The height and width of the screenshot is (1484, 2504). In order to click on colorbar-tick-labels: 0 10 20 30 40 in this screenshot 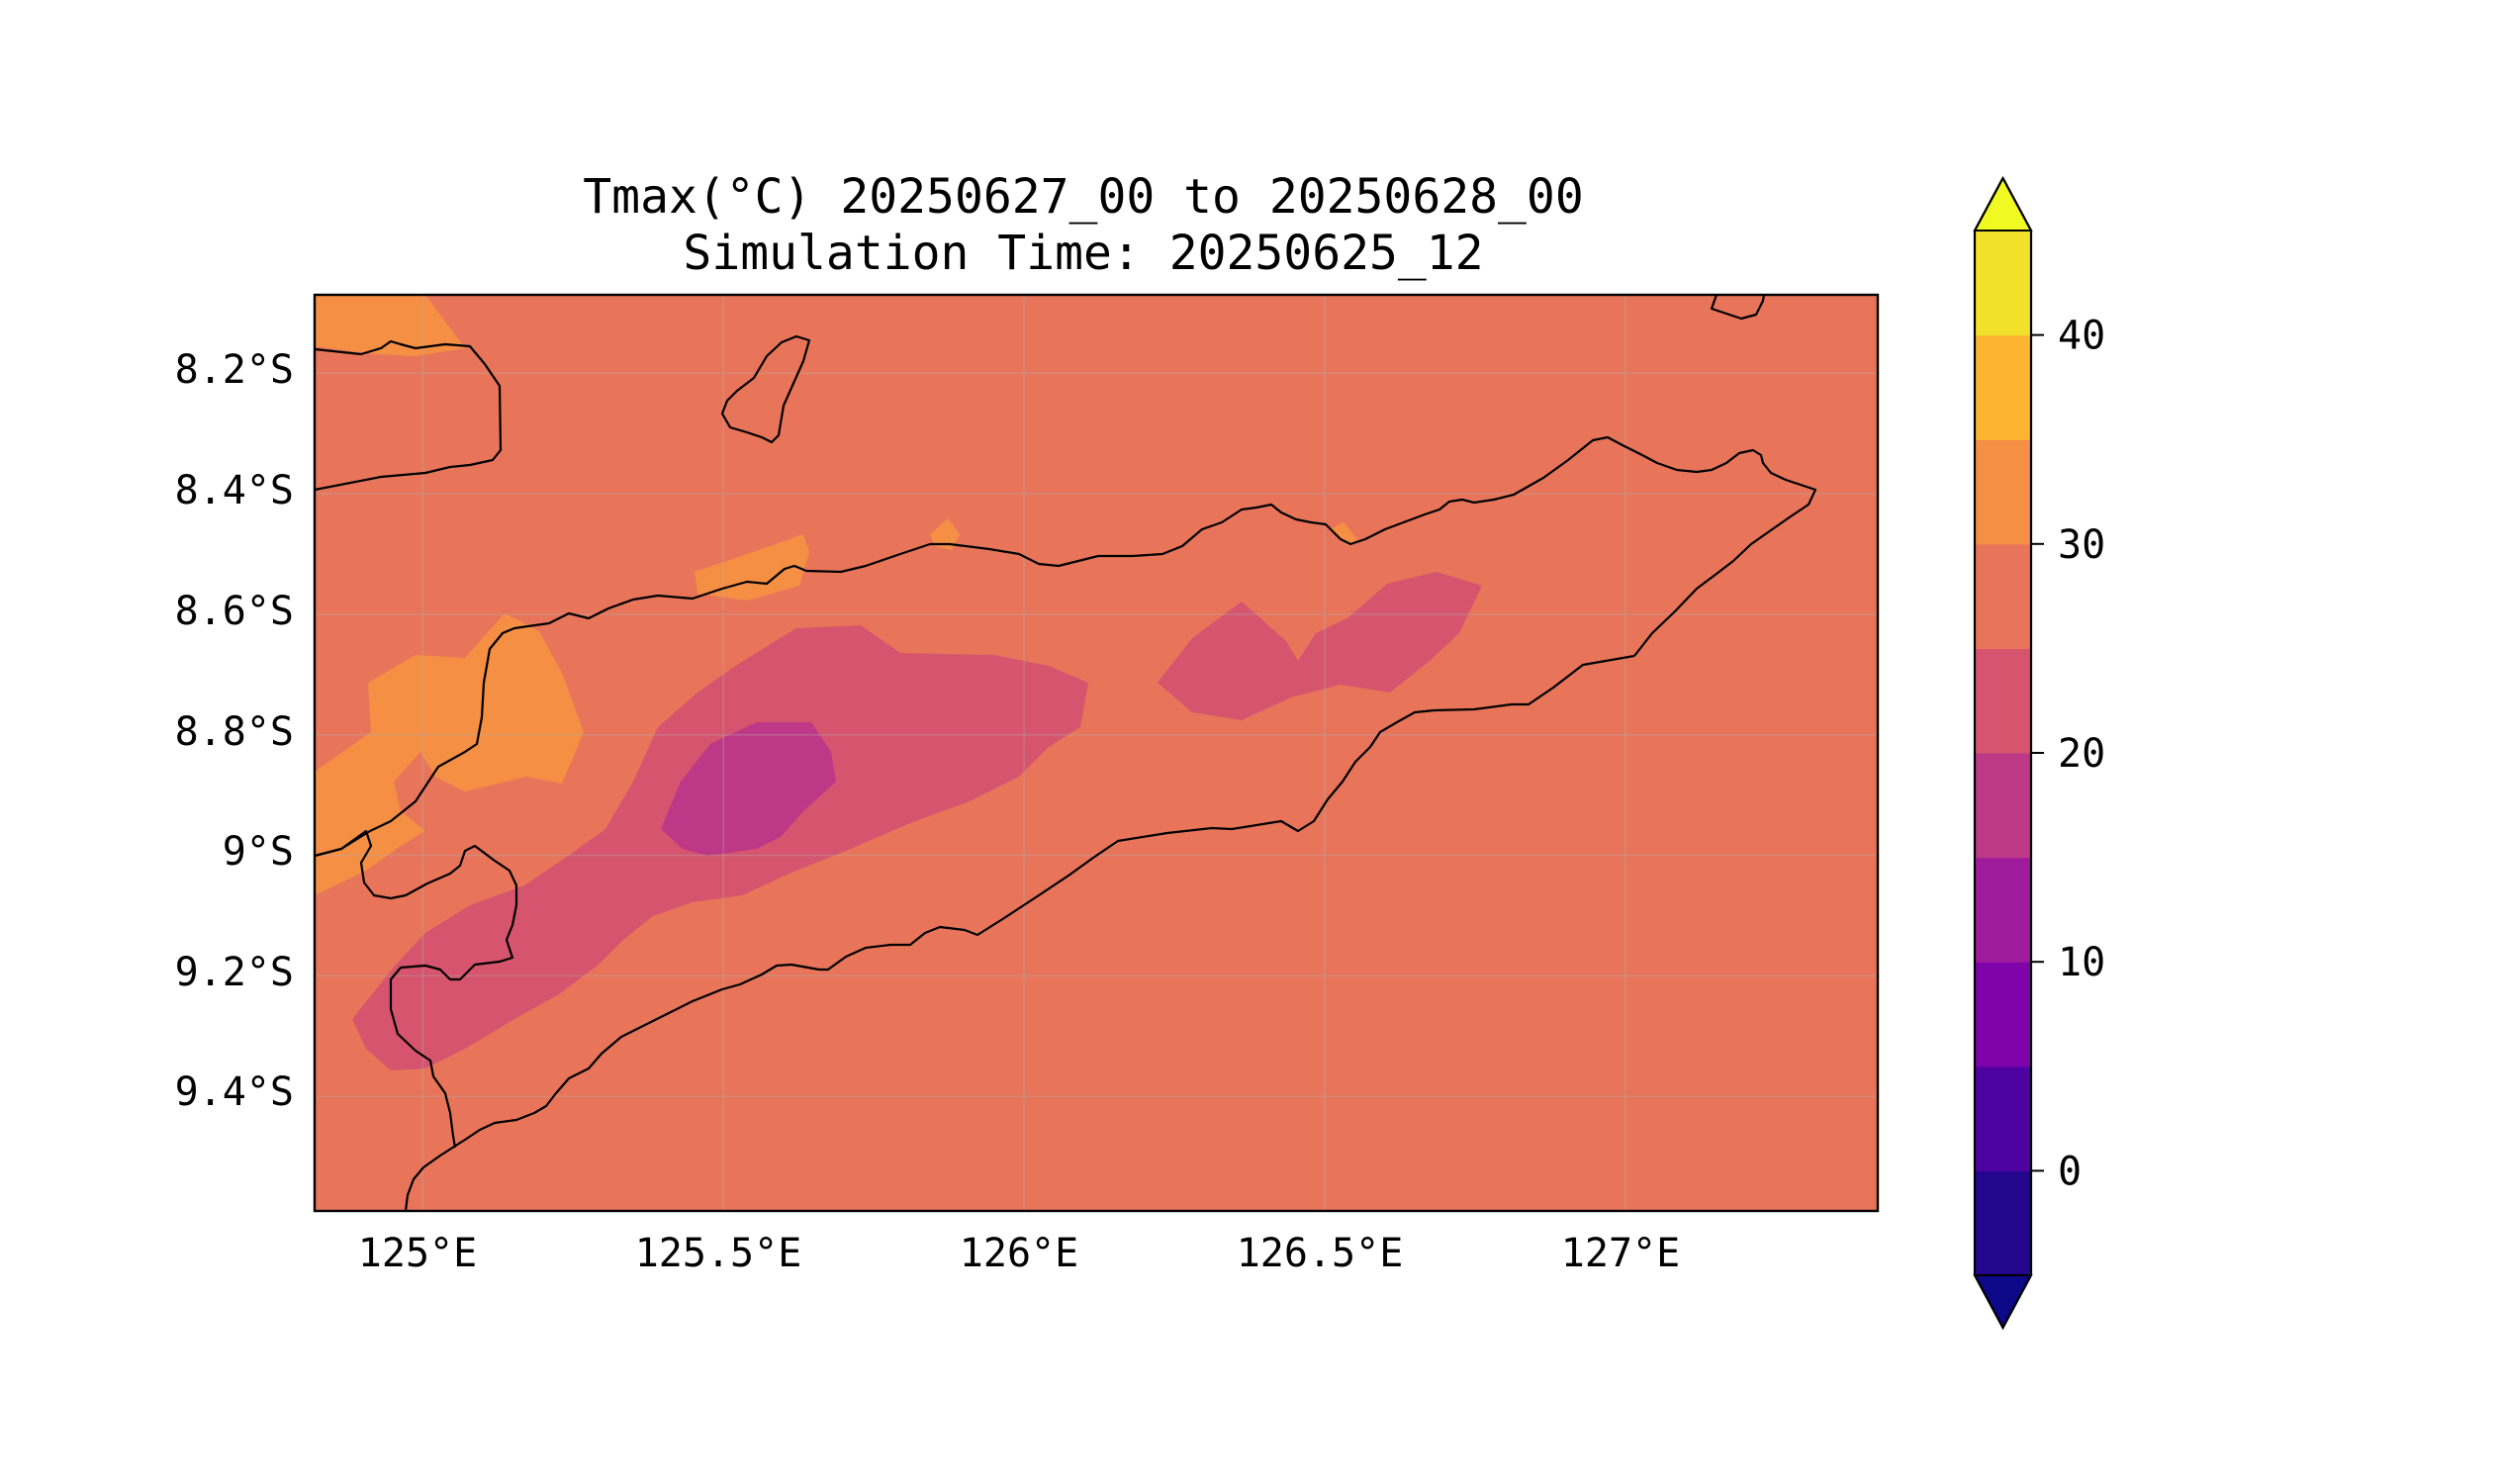, I will do `click(2081, 754)`.